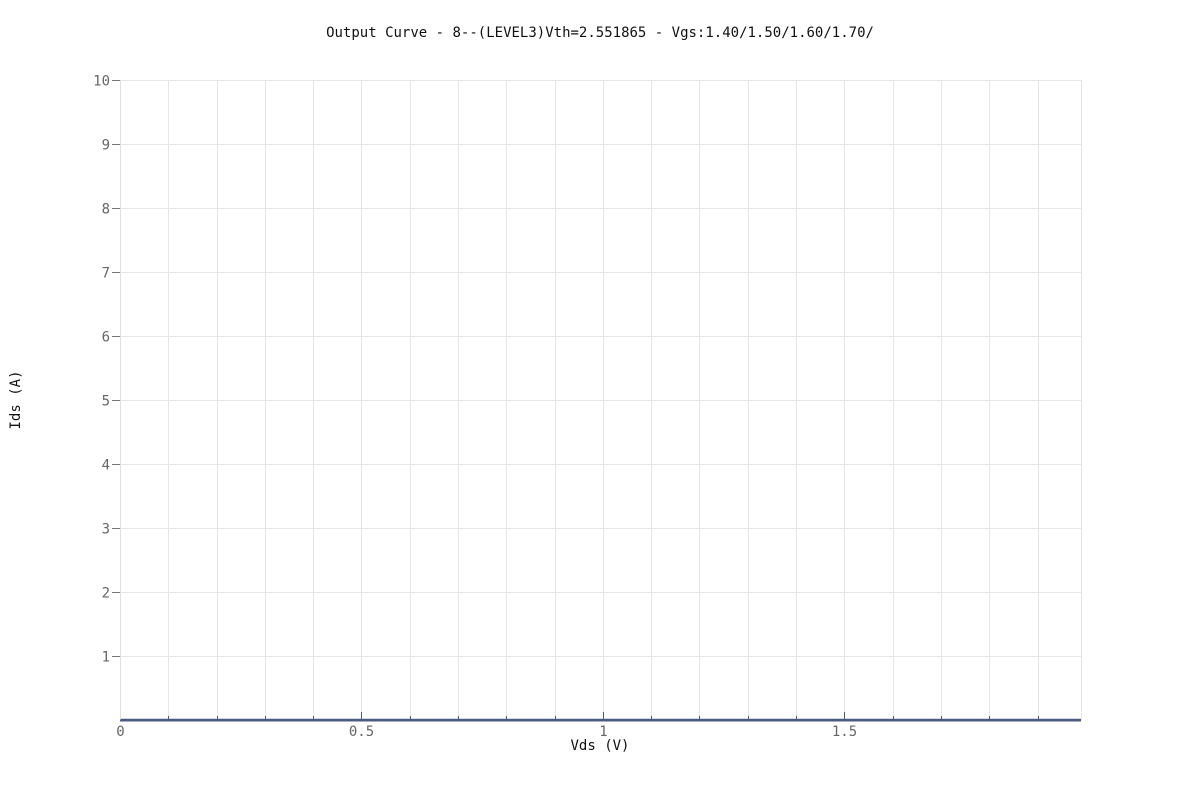  I want to click on x-tick-label: 1, so click(603, 732).